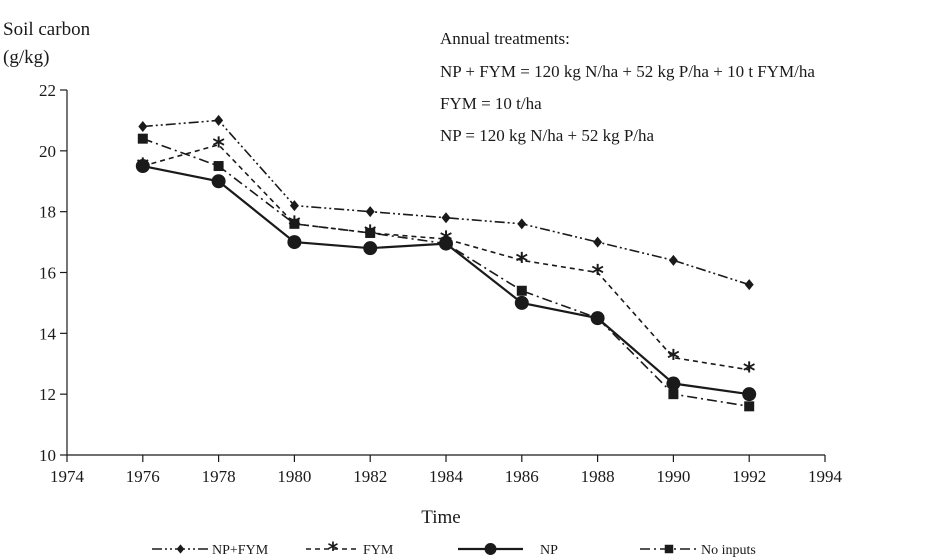  What do you see at coordinates (47, 151) in the screenshot?
I see `y-tick-label: 20` at bounding box center [47, 151].